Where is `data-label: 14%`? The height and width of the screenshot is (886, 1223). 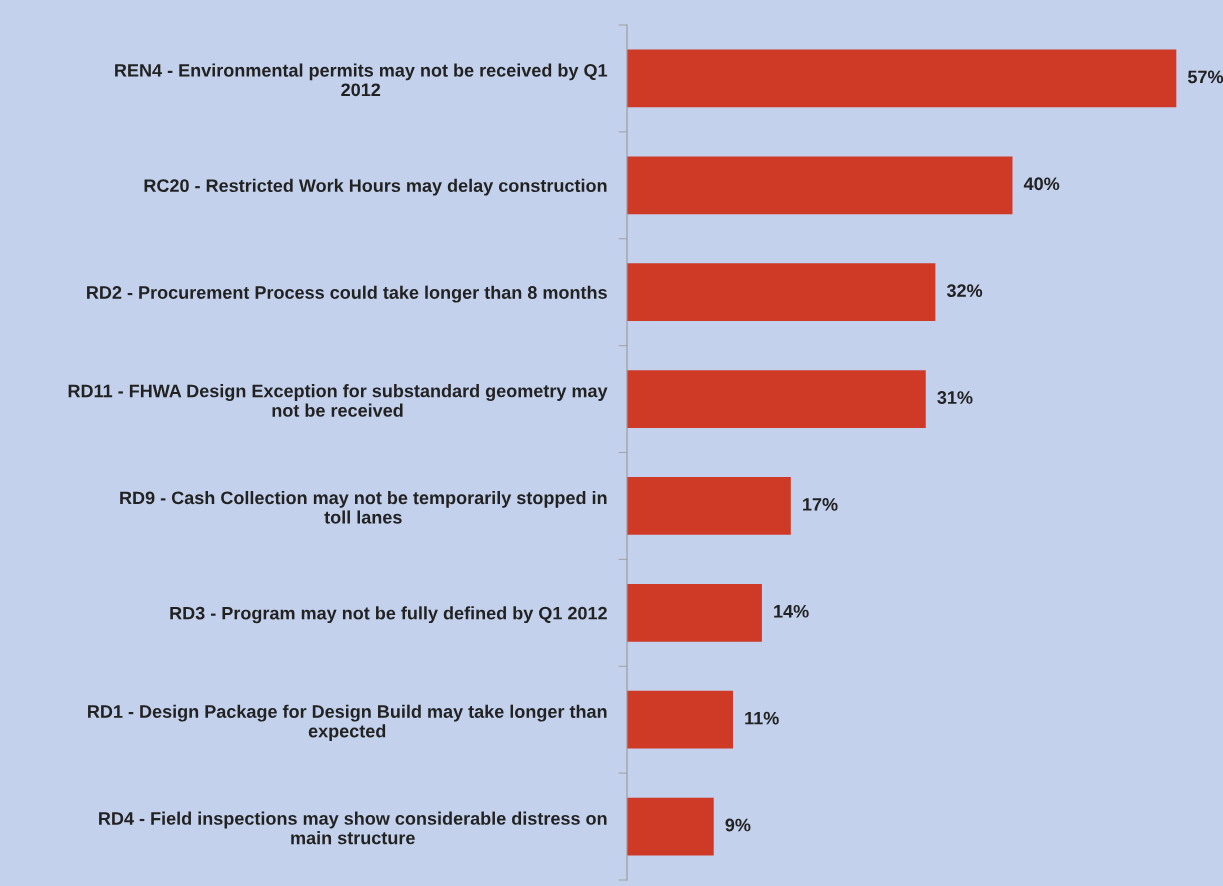
data-label: 14% is located at coordinates (791, 611).